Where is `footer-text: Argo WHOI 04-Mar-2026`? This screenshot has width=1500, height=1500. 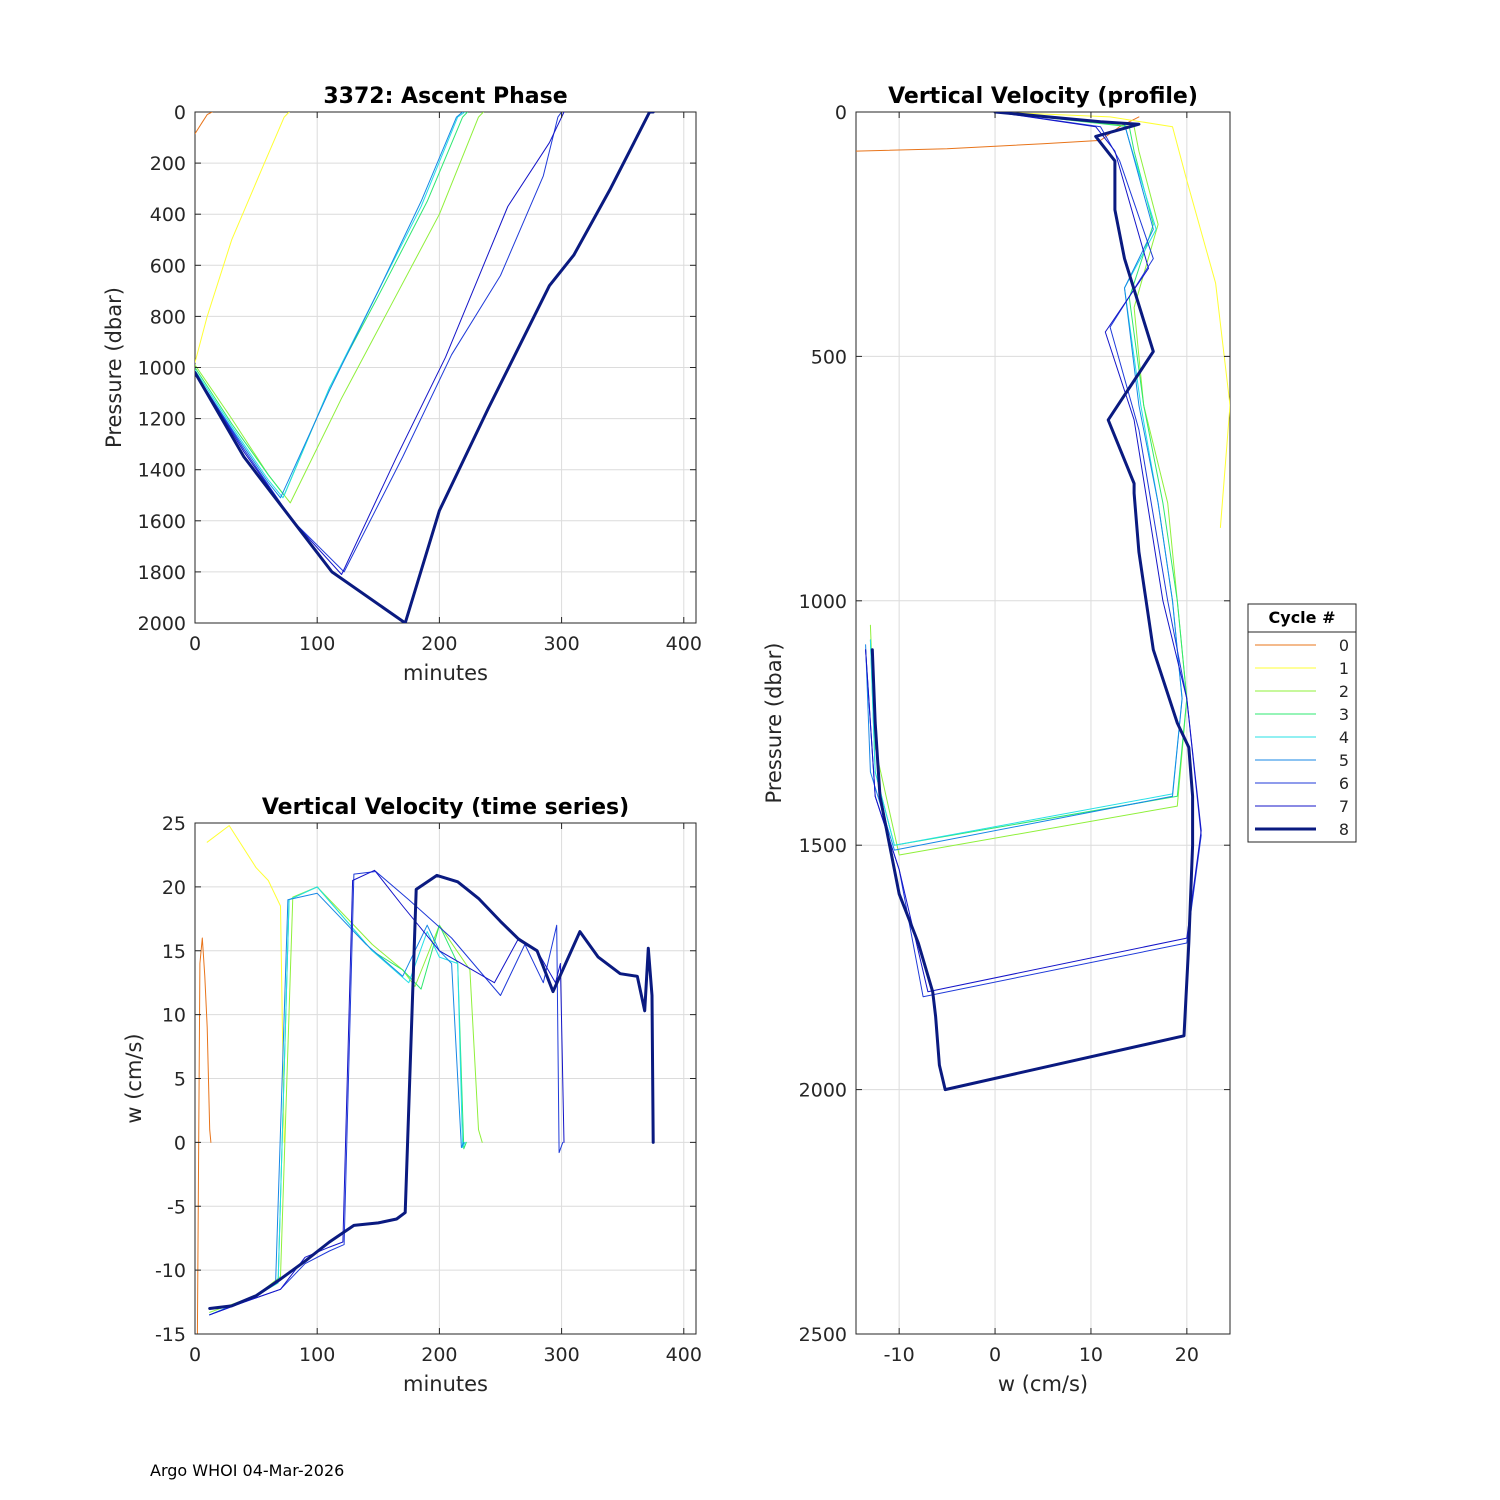
footer-text: Argo WHOI 04-Mar-2026 is located at coordinates (247, 1470).